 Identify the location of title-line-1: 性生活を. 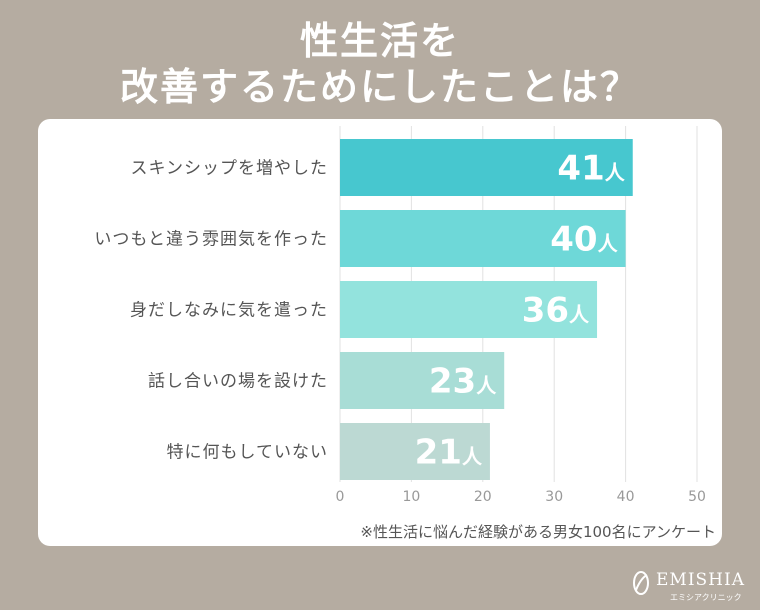
(379, 41).